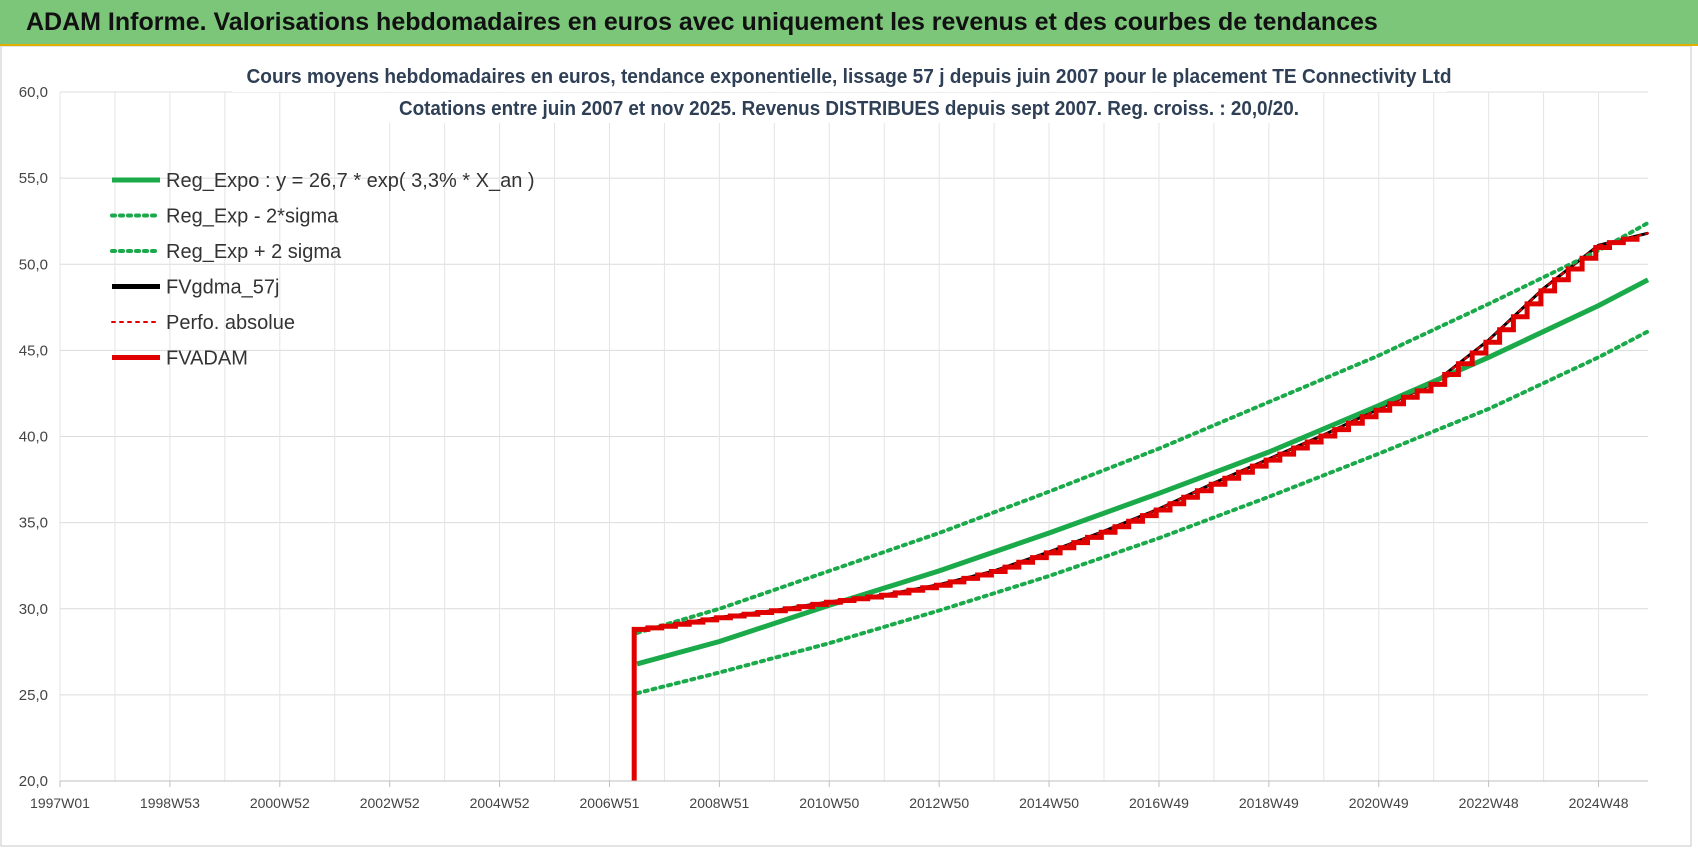 The width and height of the screenshot is (1698, 848). Describe the element at coordinates (60, 803) in the screenshot. I see `x-tick-label: 1997W01` at that location.